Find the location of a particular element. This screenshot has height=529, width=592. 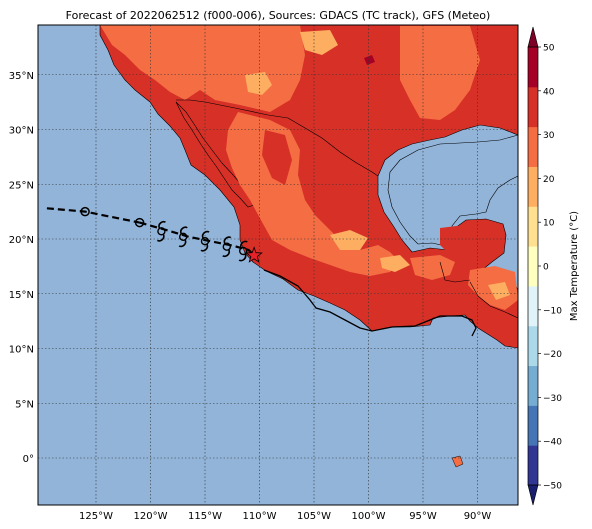

colorbar-extend-bottom is located at coordinates (533, 495).